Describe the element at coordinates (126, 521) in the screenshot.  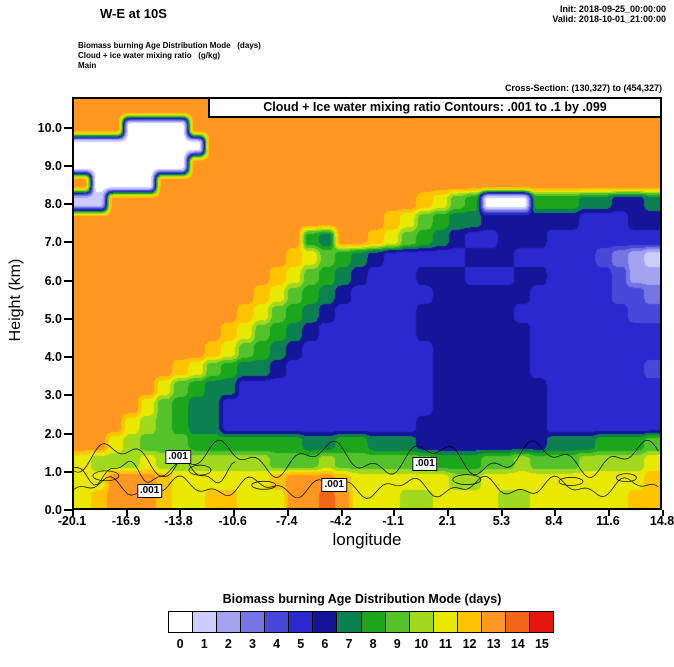
I see `x-tick-label: -16.9` at that location.